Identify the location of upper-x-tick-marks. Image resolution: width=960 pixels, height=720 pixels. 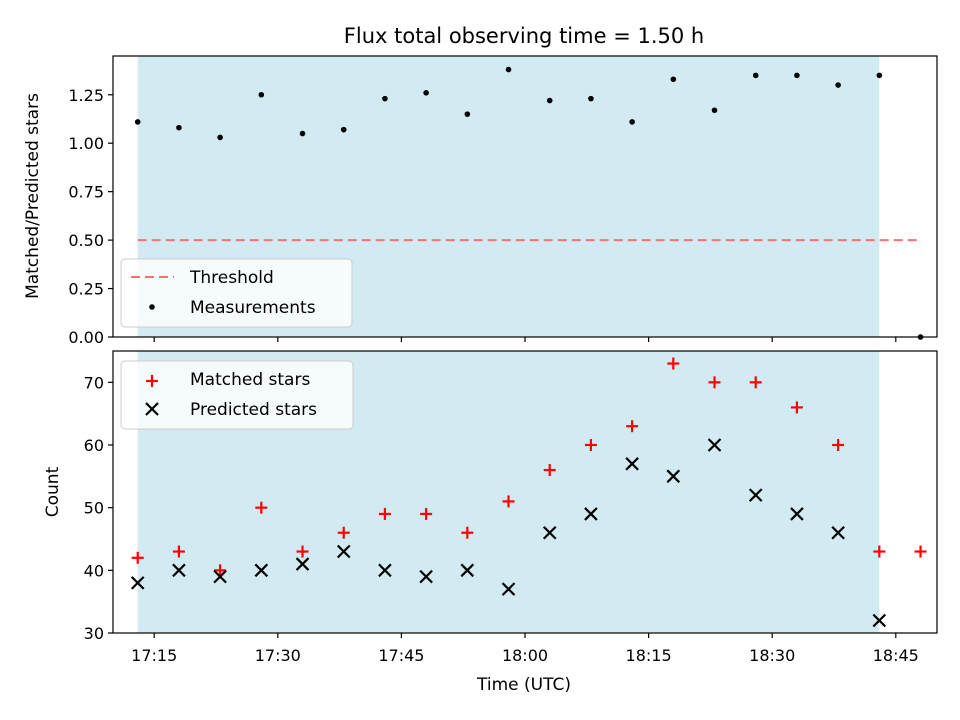
(525, 339).